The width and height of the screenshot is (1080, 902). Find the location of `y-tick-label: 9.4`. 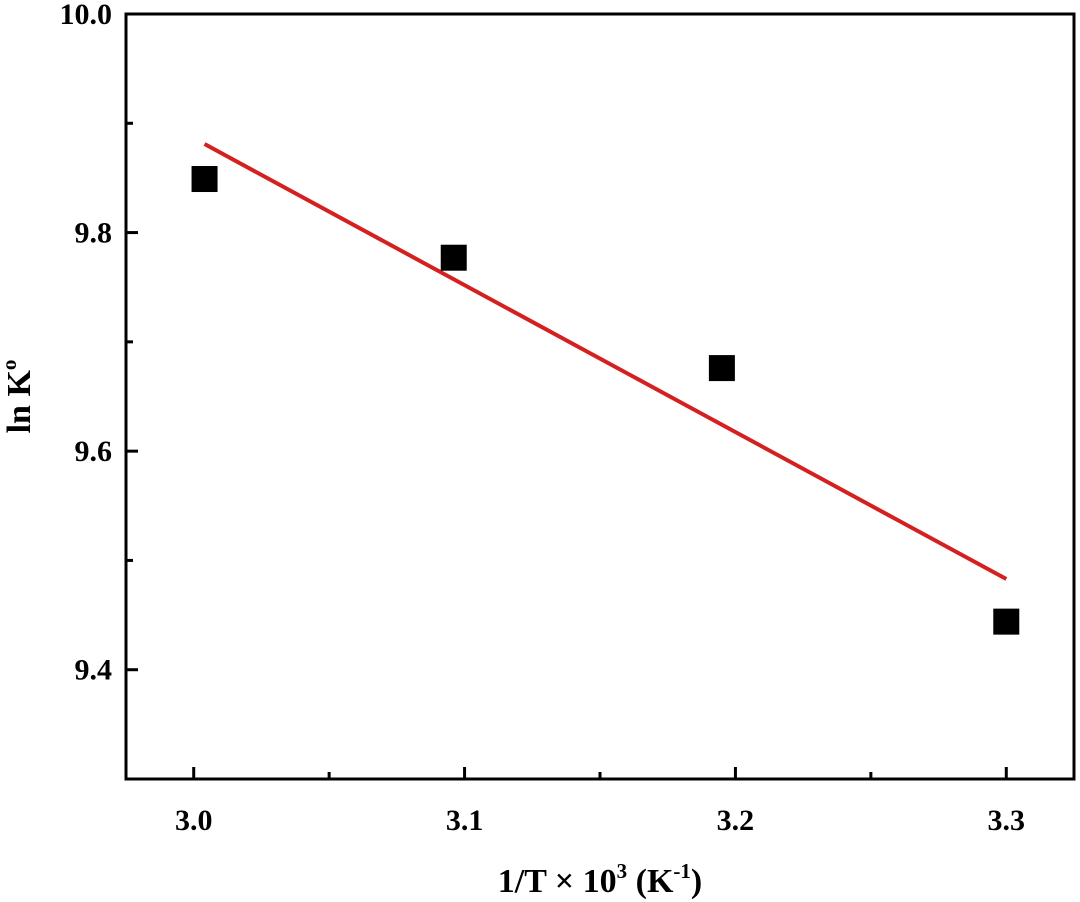

y-tick-label: 9.4 is located at coordinates (94, 670).